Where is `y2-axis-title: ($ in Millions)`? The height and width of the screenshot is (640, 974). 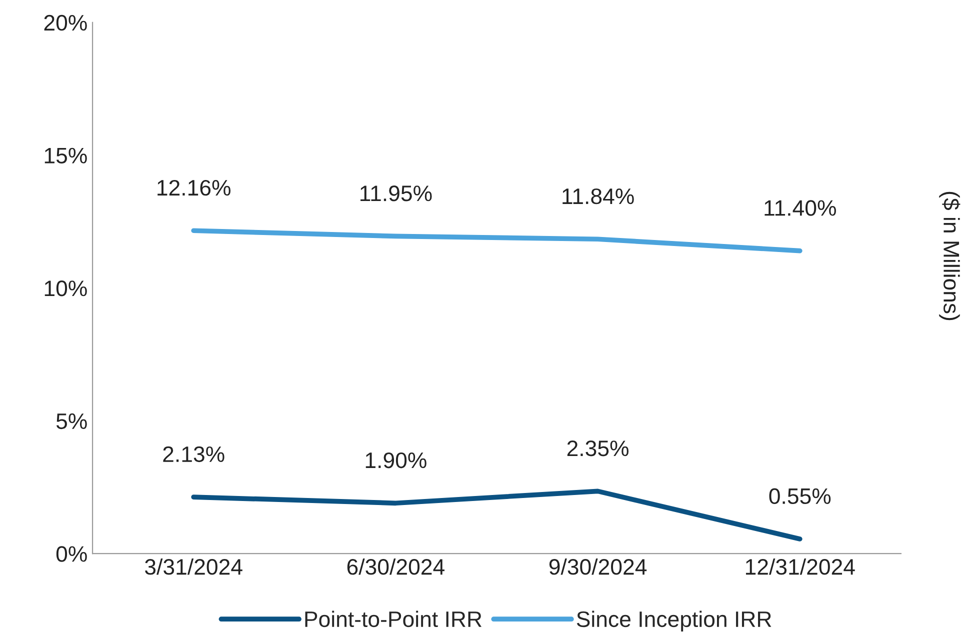 y2-axis-title: ($ in Millions) is located at coordinates (949, 256).